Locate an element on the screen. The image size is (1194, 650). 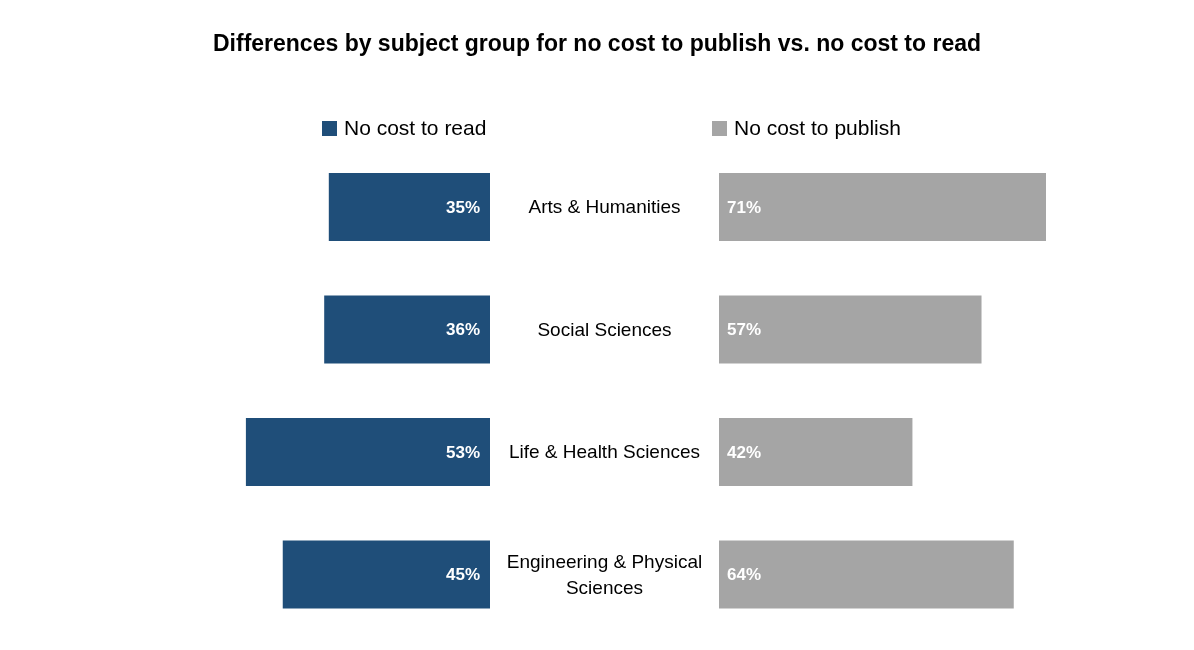
y-tick-label: Life & Health Sciences is located at coordinates (604, 452).